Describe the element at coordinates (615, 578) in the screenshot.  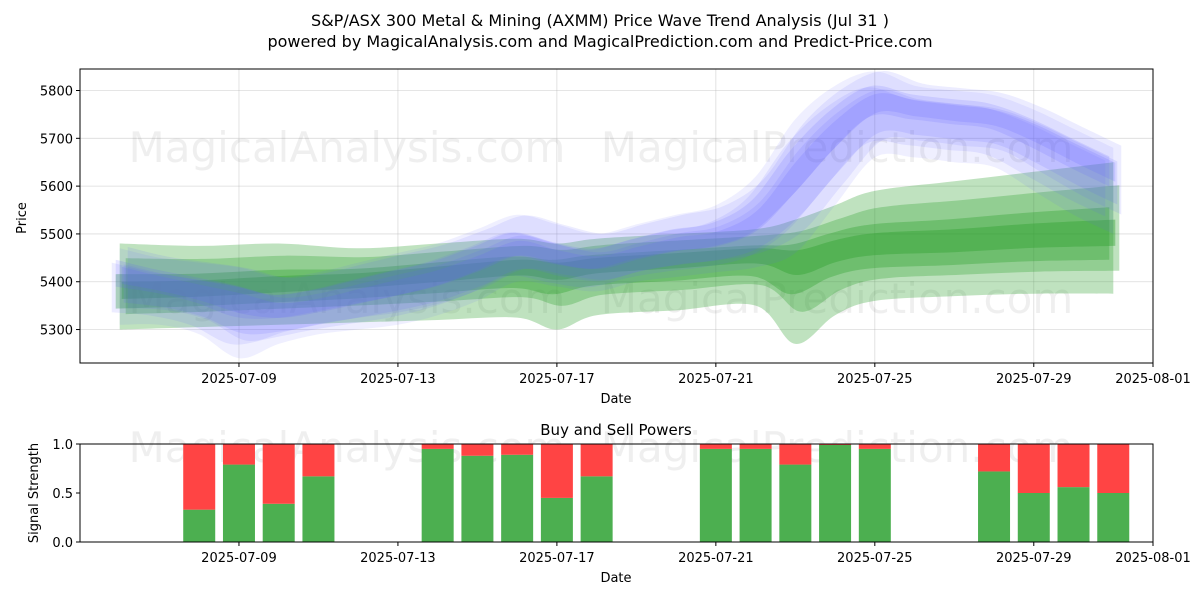
I see `signal-x-axis-label: Date` at that location.